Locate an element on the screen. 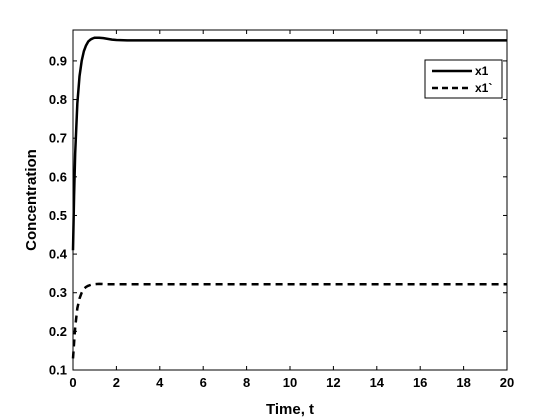  x-tick-label: 16 is located at coordinates (420, 382).